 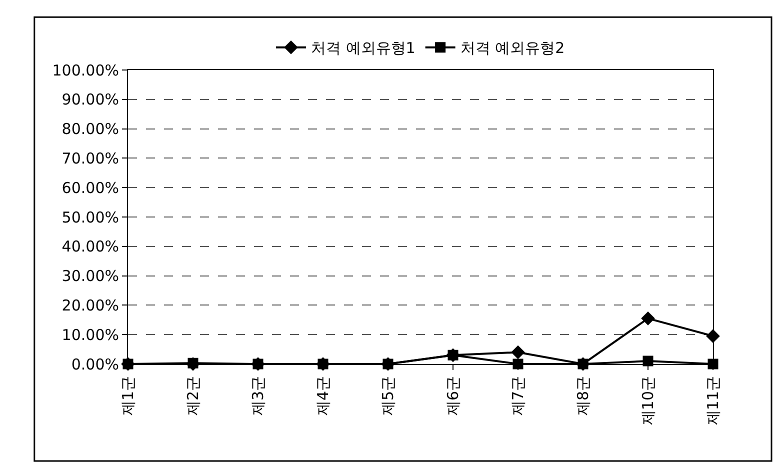 I want to click on y-tick-label: 90.00%, so click(x=90, y=99).